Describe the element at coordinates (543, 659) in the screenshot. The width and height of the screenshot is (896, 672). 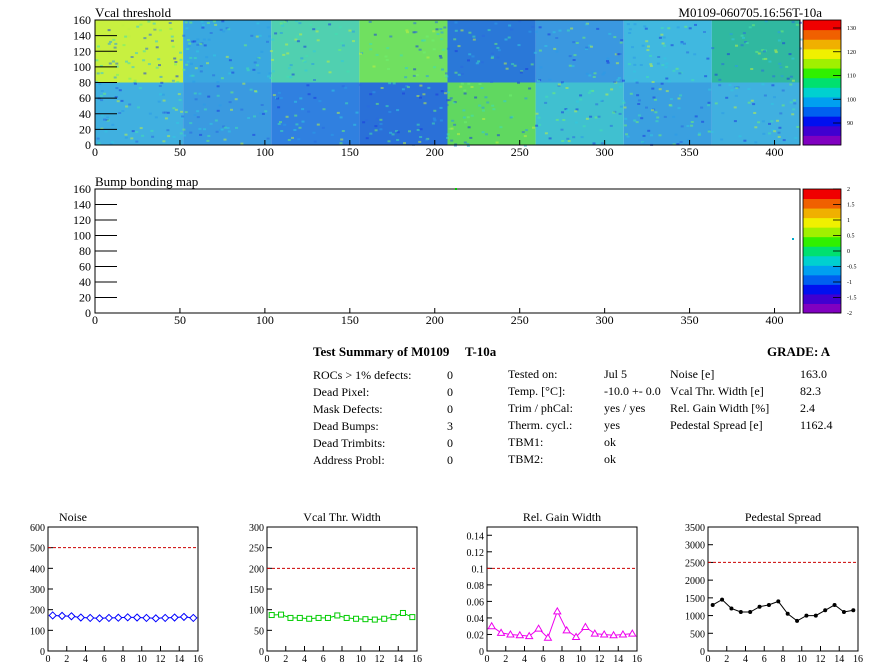
I see `x-tick-label: 6` at that location.